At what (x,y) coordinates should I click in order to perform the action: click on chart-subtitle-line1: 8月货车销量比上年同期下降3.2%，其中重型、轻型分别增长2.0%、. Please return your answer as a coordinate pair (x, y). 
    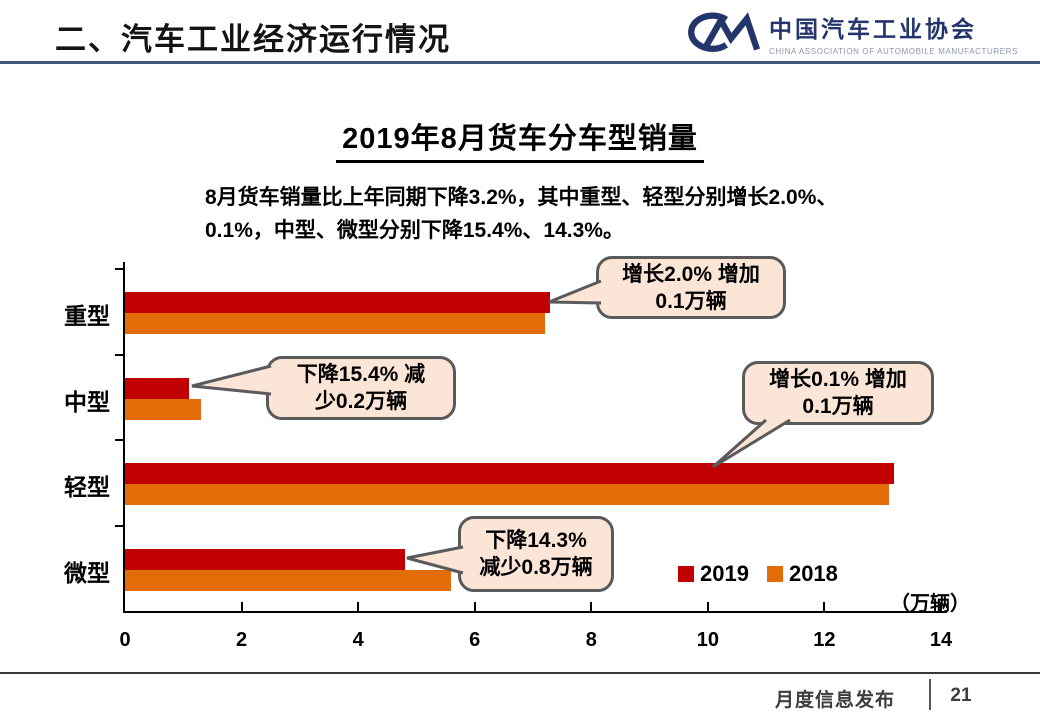
    Looking at the image, I should click on (521, 197).